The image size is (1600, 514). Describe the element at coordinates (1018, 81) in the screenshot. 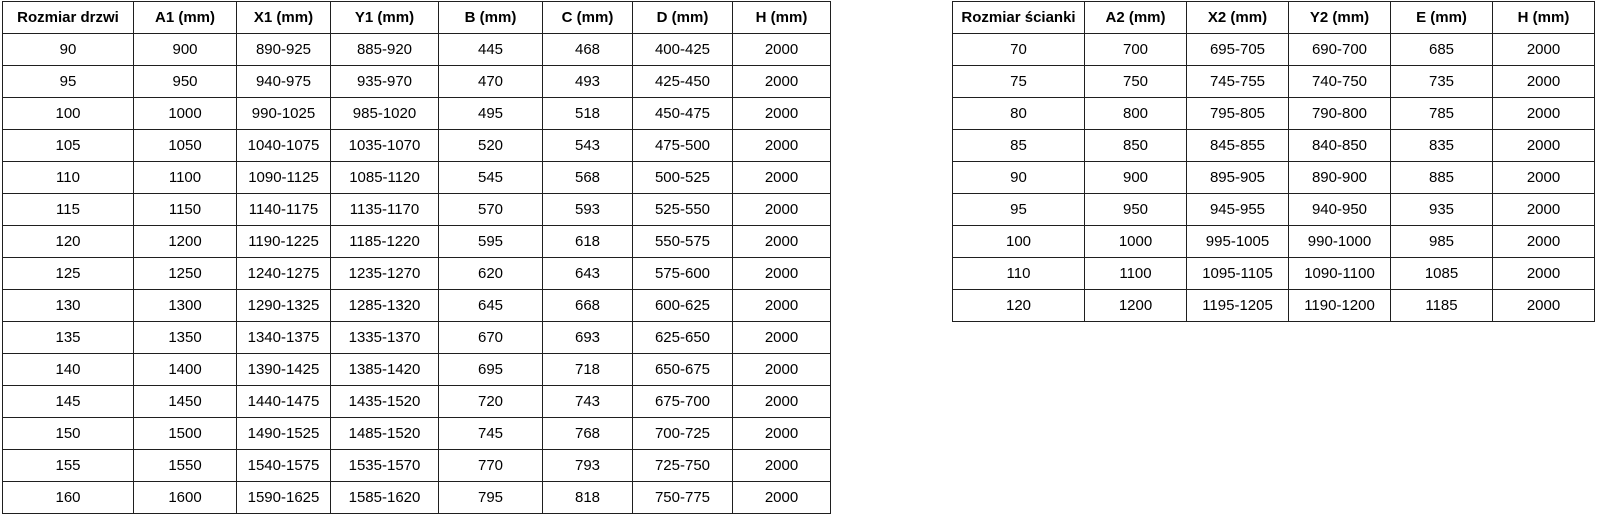

I see `table-cell: 75` at that location.